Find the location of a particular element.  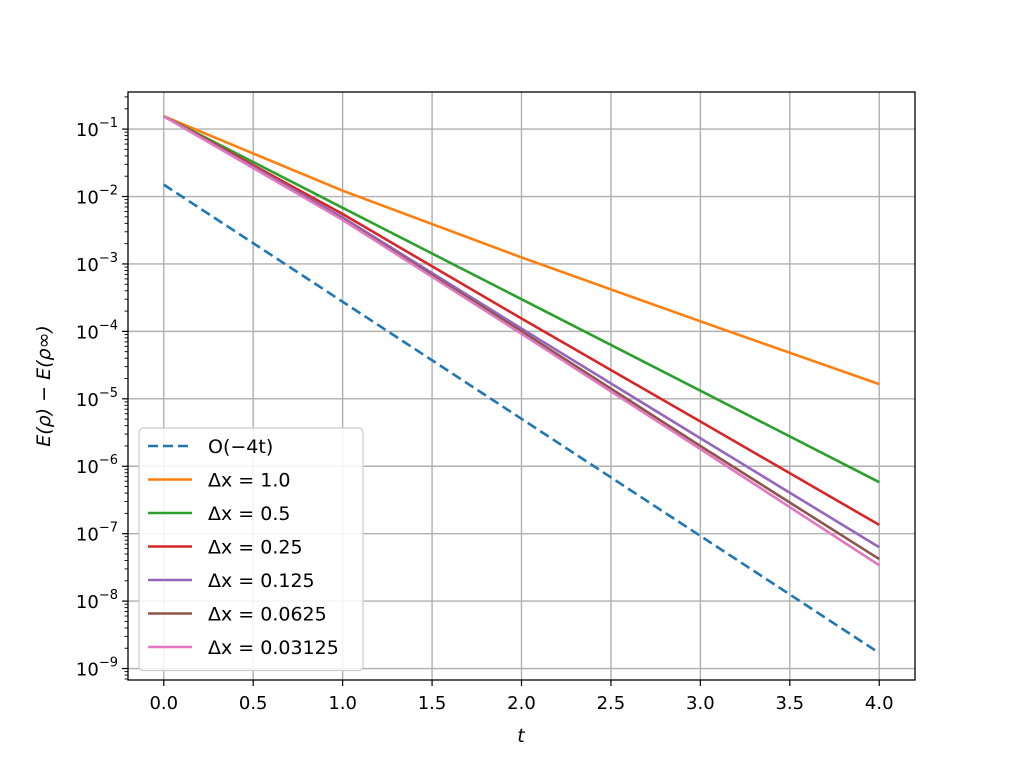

legend-label-3: Δx = 0.25 is located at coordinates (255, 548).